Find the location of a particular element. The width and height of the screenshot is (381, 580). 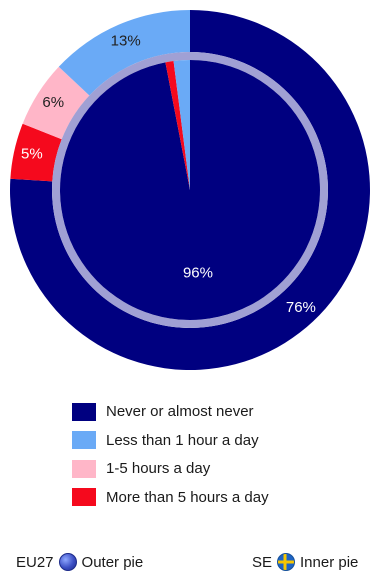

legend-item-1-5-hours: 1-5 hours a day is located at coordinates (170, 468).